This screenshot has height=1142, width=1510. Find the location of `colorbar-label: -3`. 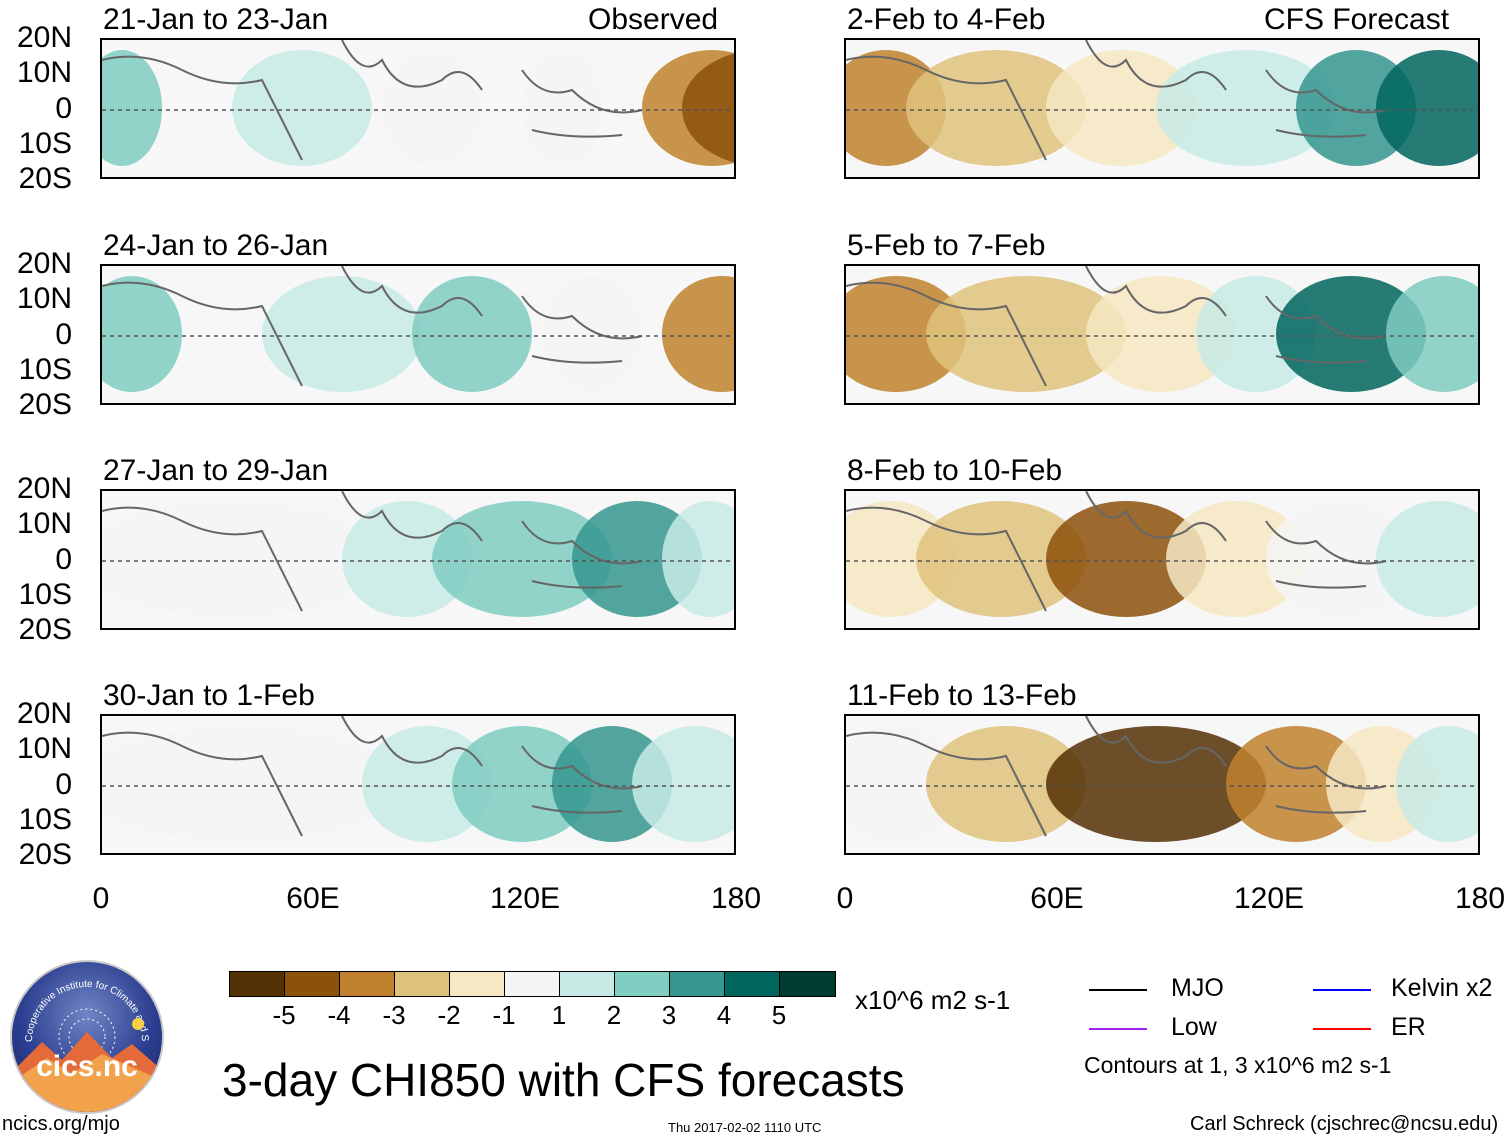

colorbar-label: -3 is located at coordinates (394, 1015).